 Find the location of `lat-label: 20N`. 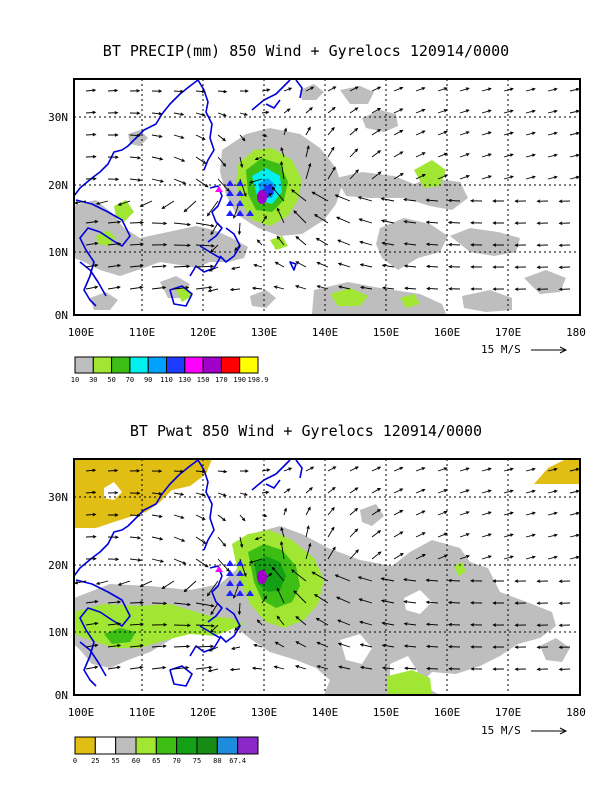

lat-label: 20N is located at coordinates (58, 565).